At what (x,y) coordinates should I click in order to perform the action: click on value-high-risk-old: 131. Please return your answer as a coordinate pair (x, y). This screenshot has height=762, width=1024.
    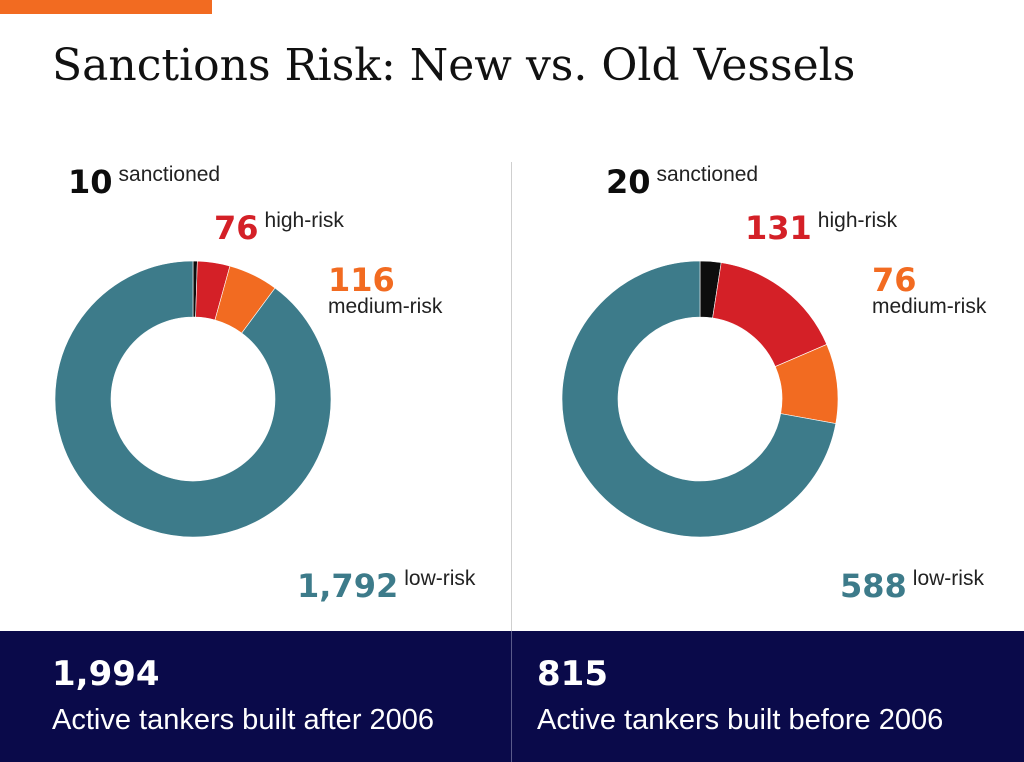
    Looking at the image, I should click on (778, 228).